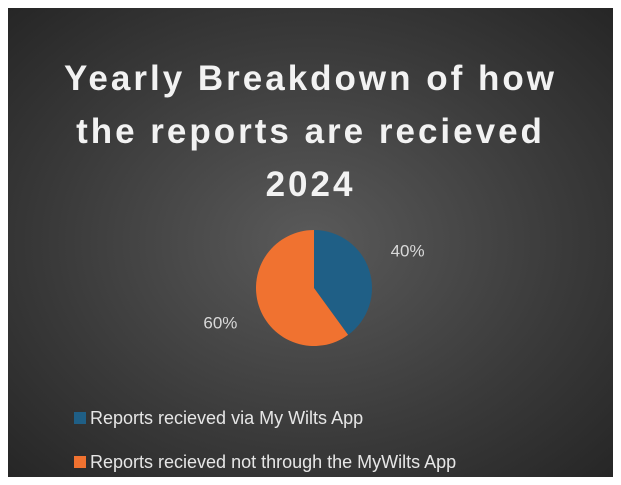 The image size is (621, 485). I want to click on legend-item: Reports recieved via My Wilts App, so click(265, 418).